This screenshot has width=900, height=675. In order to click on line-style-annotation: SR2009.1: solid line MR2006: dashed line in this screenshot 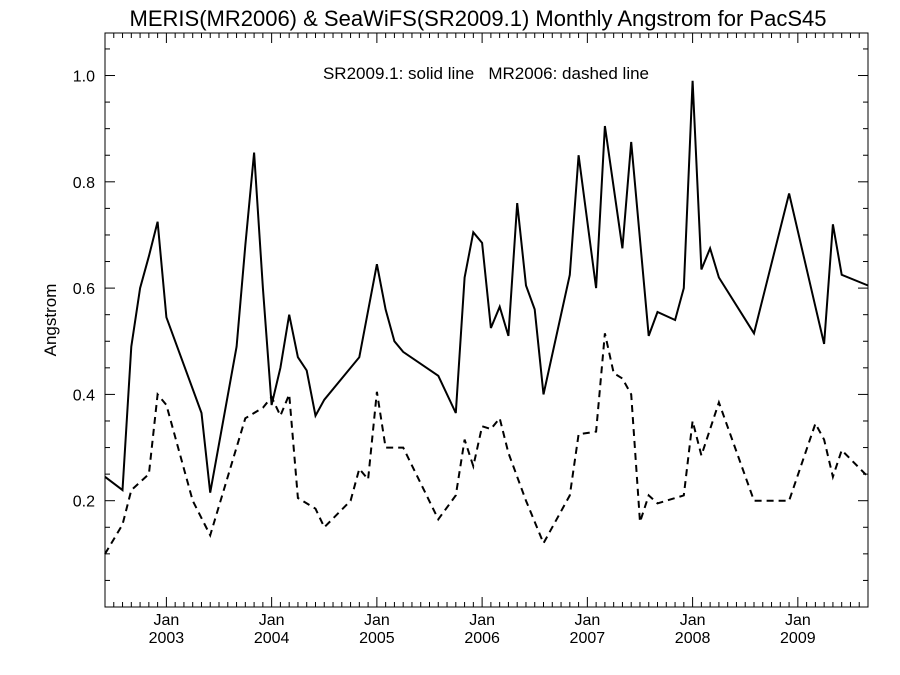, I will do `click(486, 73)`.